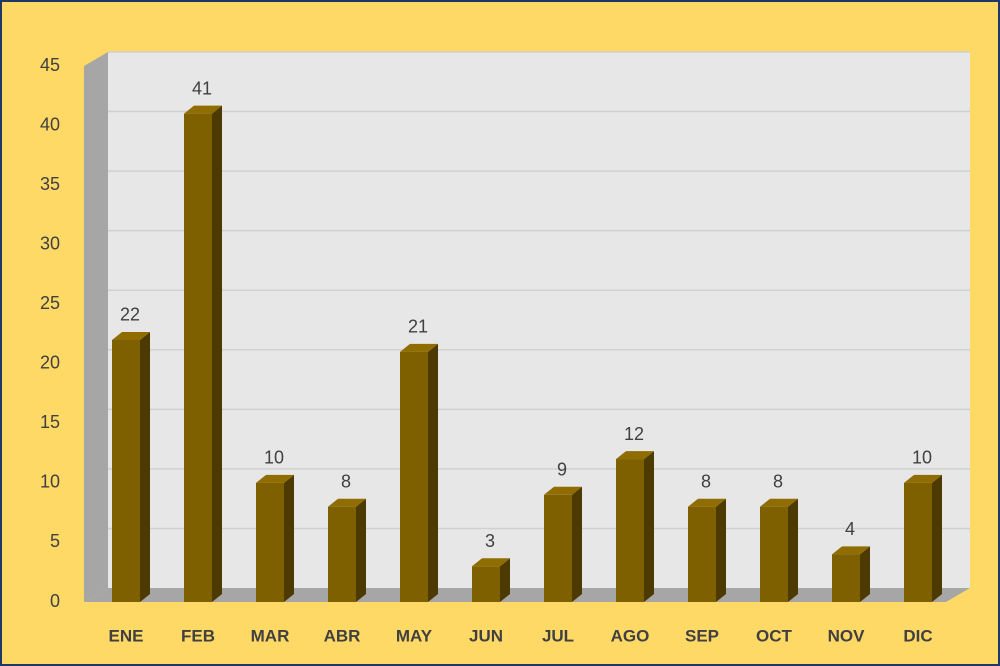  What do you see at coordinates (490, 541) in the screenshot?
I see `data-label: 3` at bounding box center [490, 541].